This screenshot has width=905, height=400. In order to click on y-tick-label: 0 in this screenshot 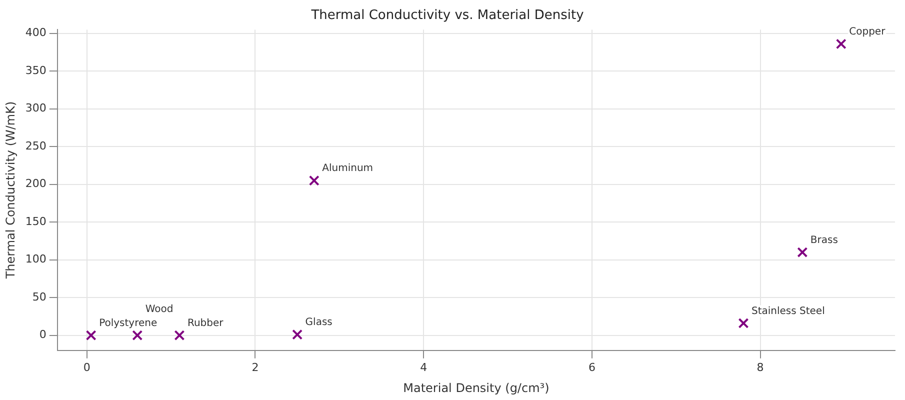, I will do `click(42, 335)`.